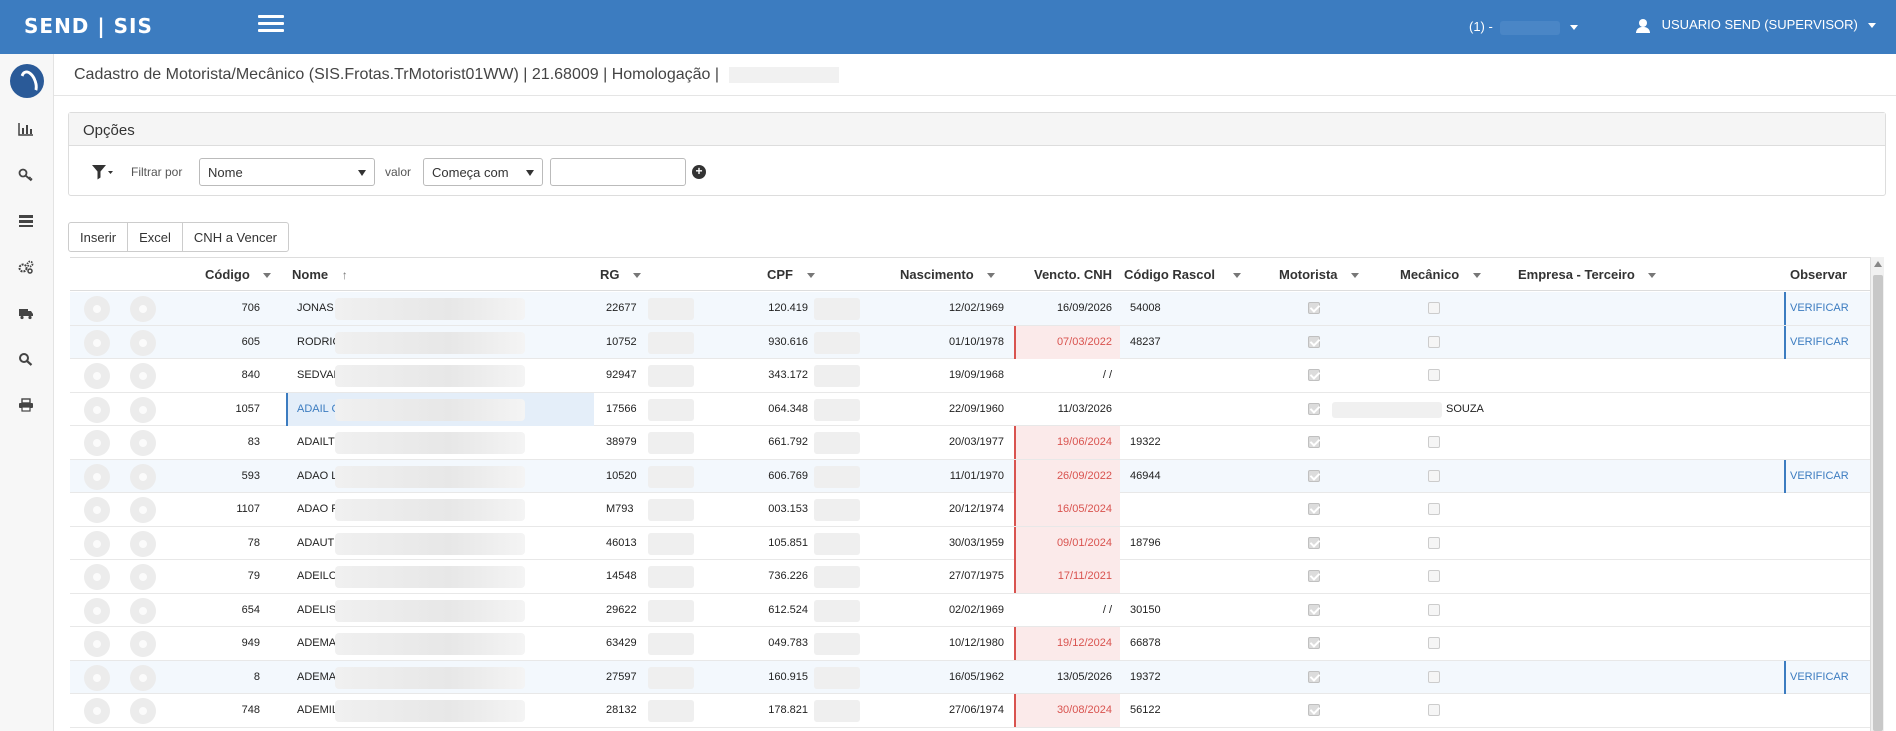  What do you see at coordinates (970, 610) in the screenshot?
I see `table-row: 654 ADELIS 29622 612.524 02/02/1969 / / 30150` at bounding box center [970, 610].